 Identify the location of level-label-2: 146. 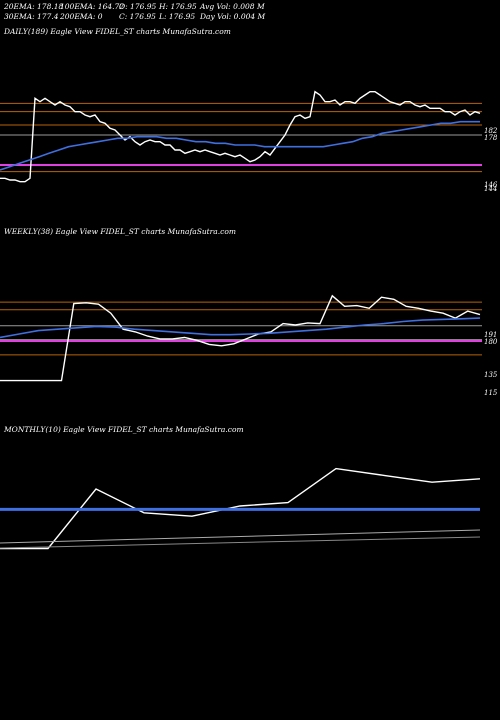
(491, 185).